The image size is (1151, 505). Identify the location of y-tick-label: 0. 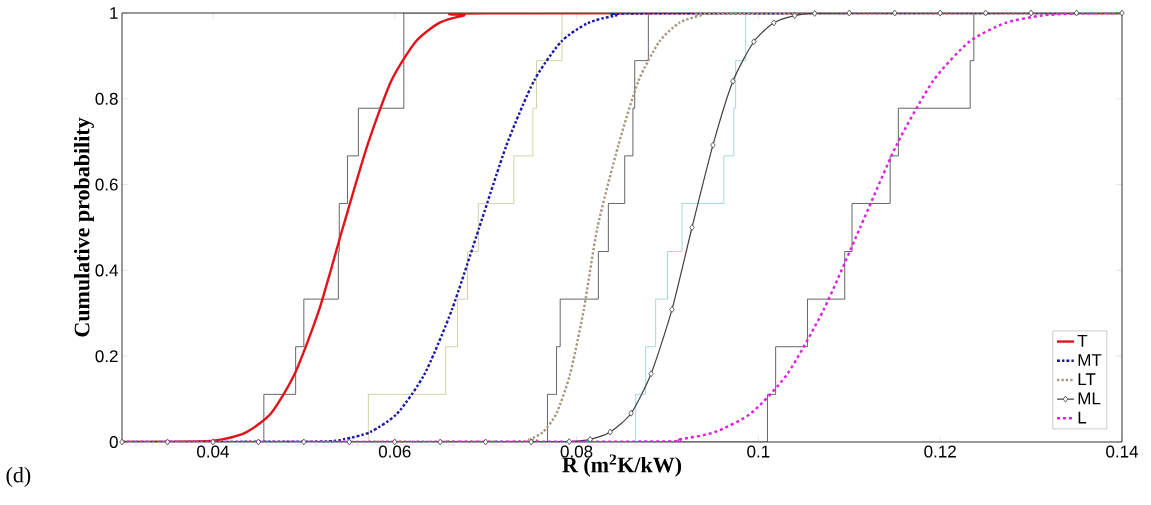
(113, 442).